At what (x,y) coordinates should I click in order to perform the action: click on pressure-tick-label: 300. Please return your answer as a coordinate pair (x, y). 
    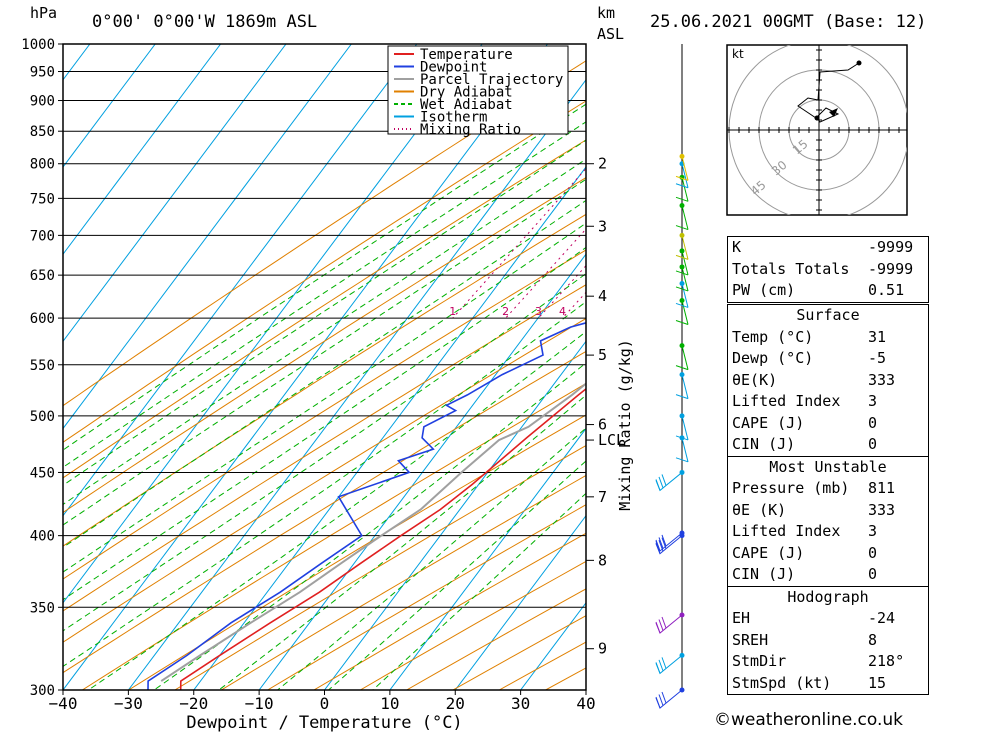
    Looking at the image, I should click on (42, 691).